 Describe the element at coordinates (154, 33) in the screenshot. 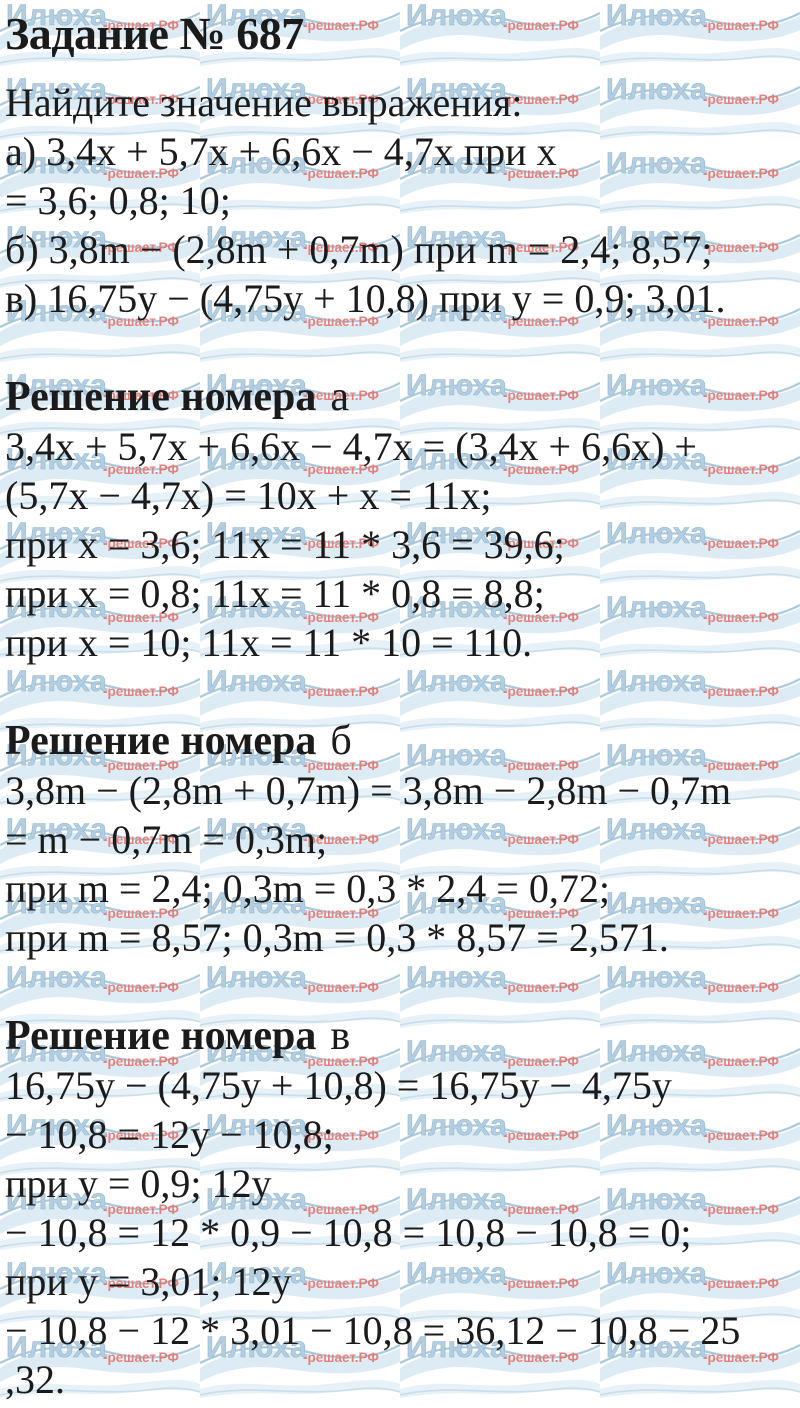

I see `task-title: Задание № 687` at that location.